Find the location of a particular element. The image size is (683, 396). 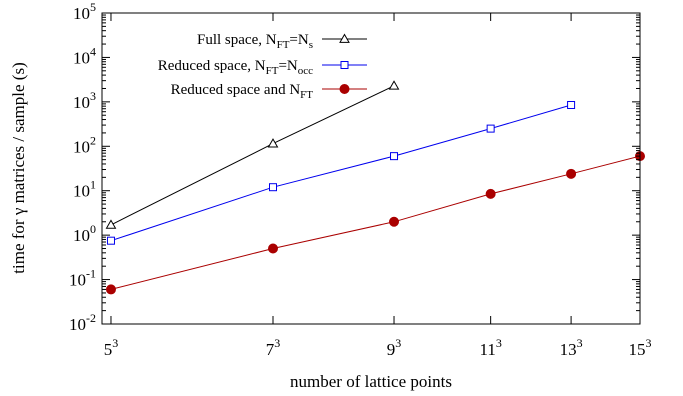

legend-label-part: Reduced space, N is located at coordinates (212, 66).